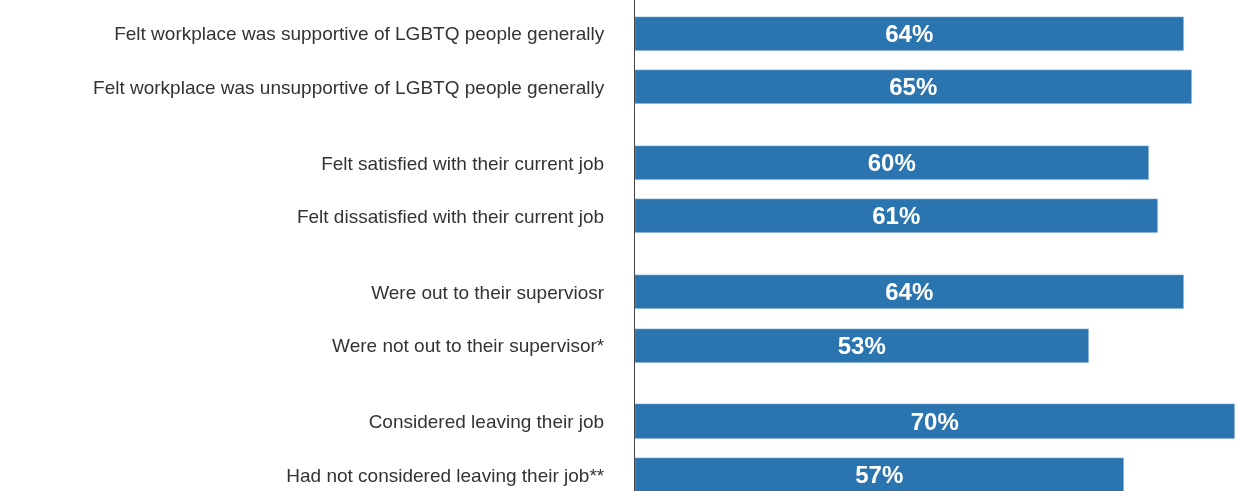 This screenshot has width=1238, height=491. I want to click on y-tick-label: Were not out to their supervisor*, so click(468, 346).